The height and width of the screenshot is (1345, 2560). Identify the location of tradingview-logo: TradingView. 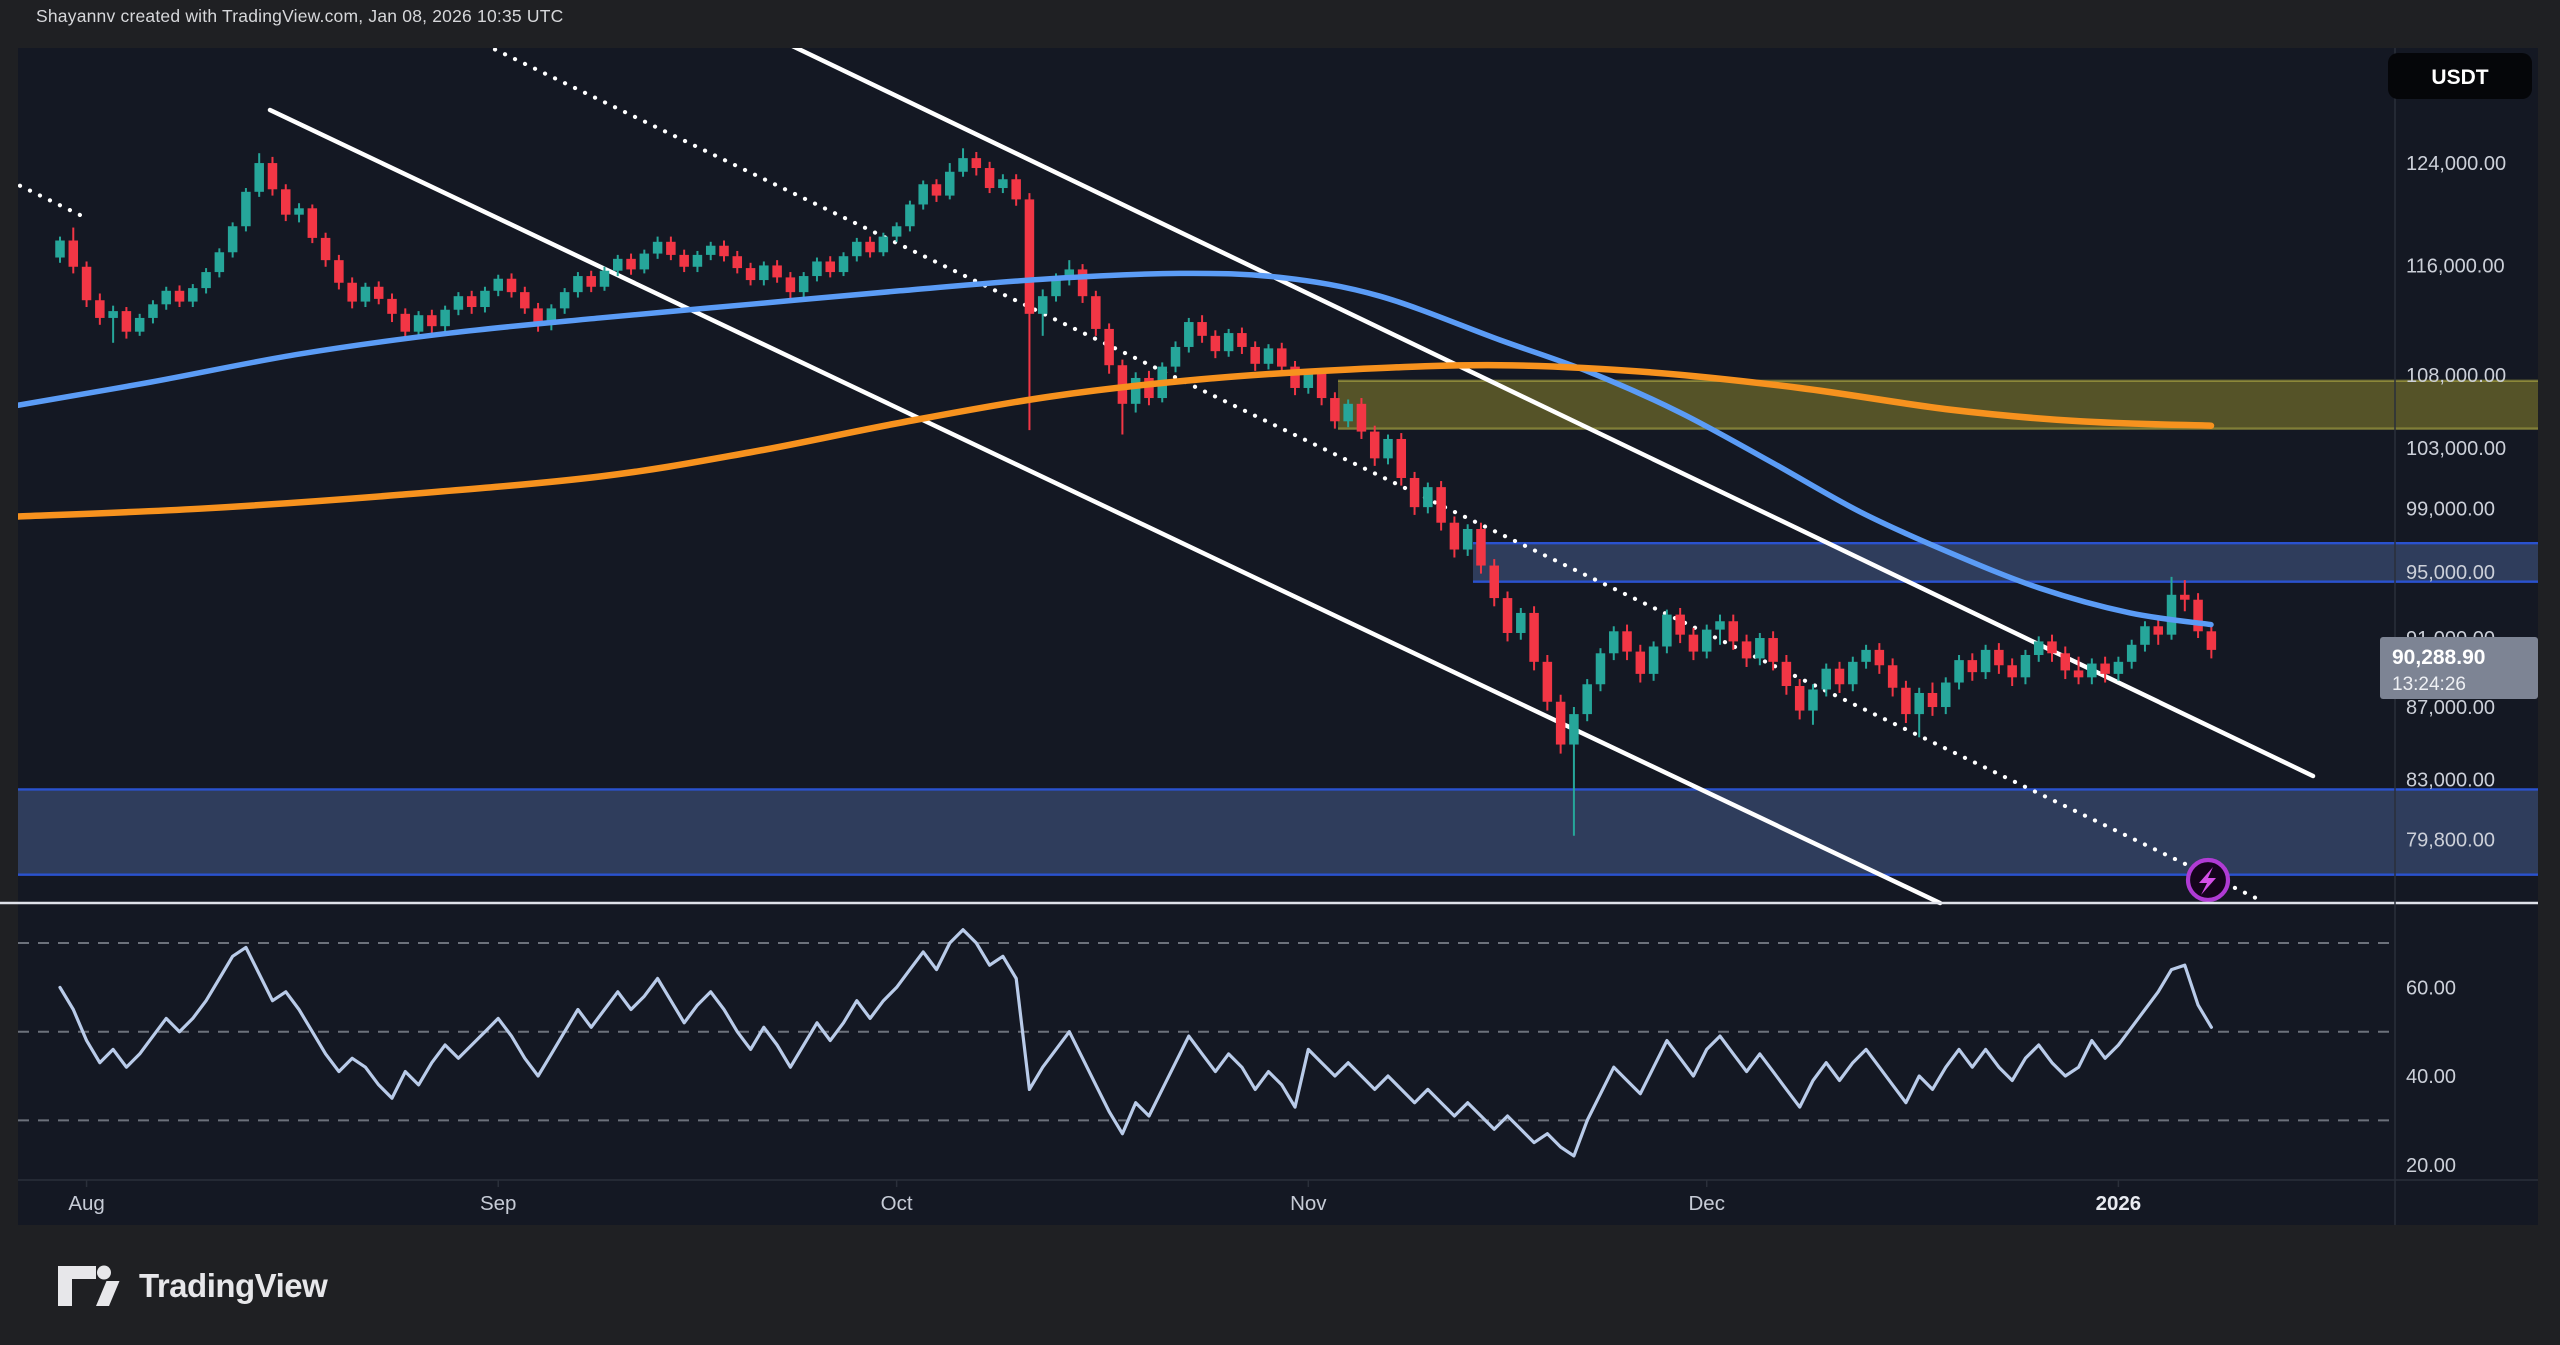
(193, 1286).